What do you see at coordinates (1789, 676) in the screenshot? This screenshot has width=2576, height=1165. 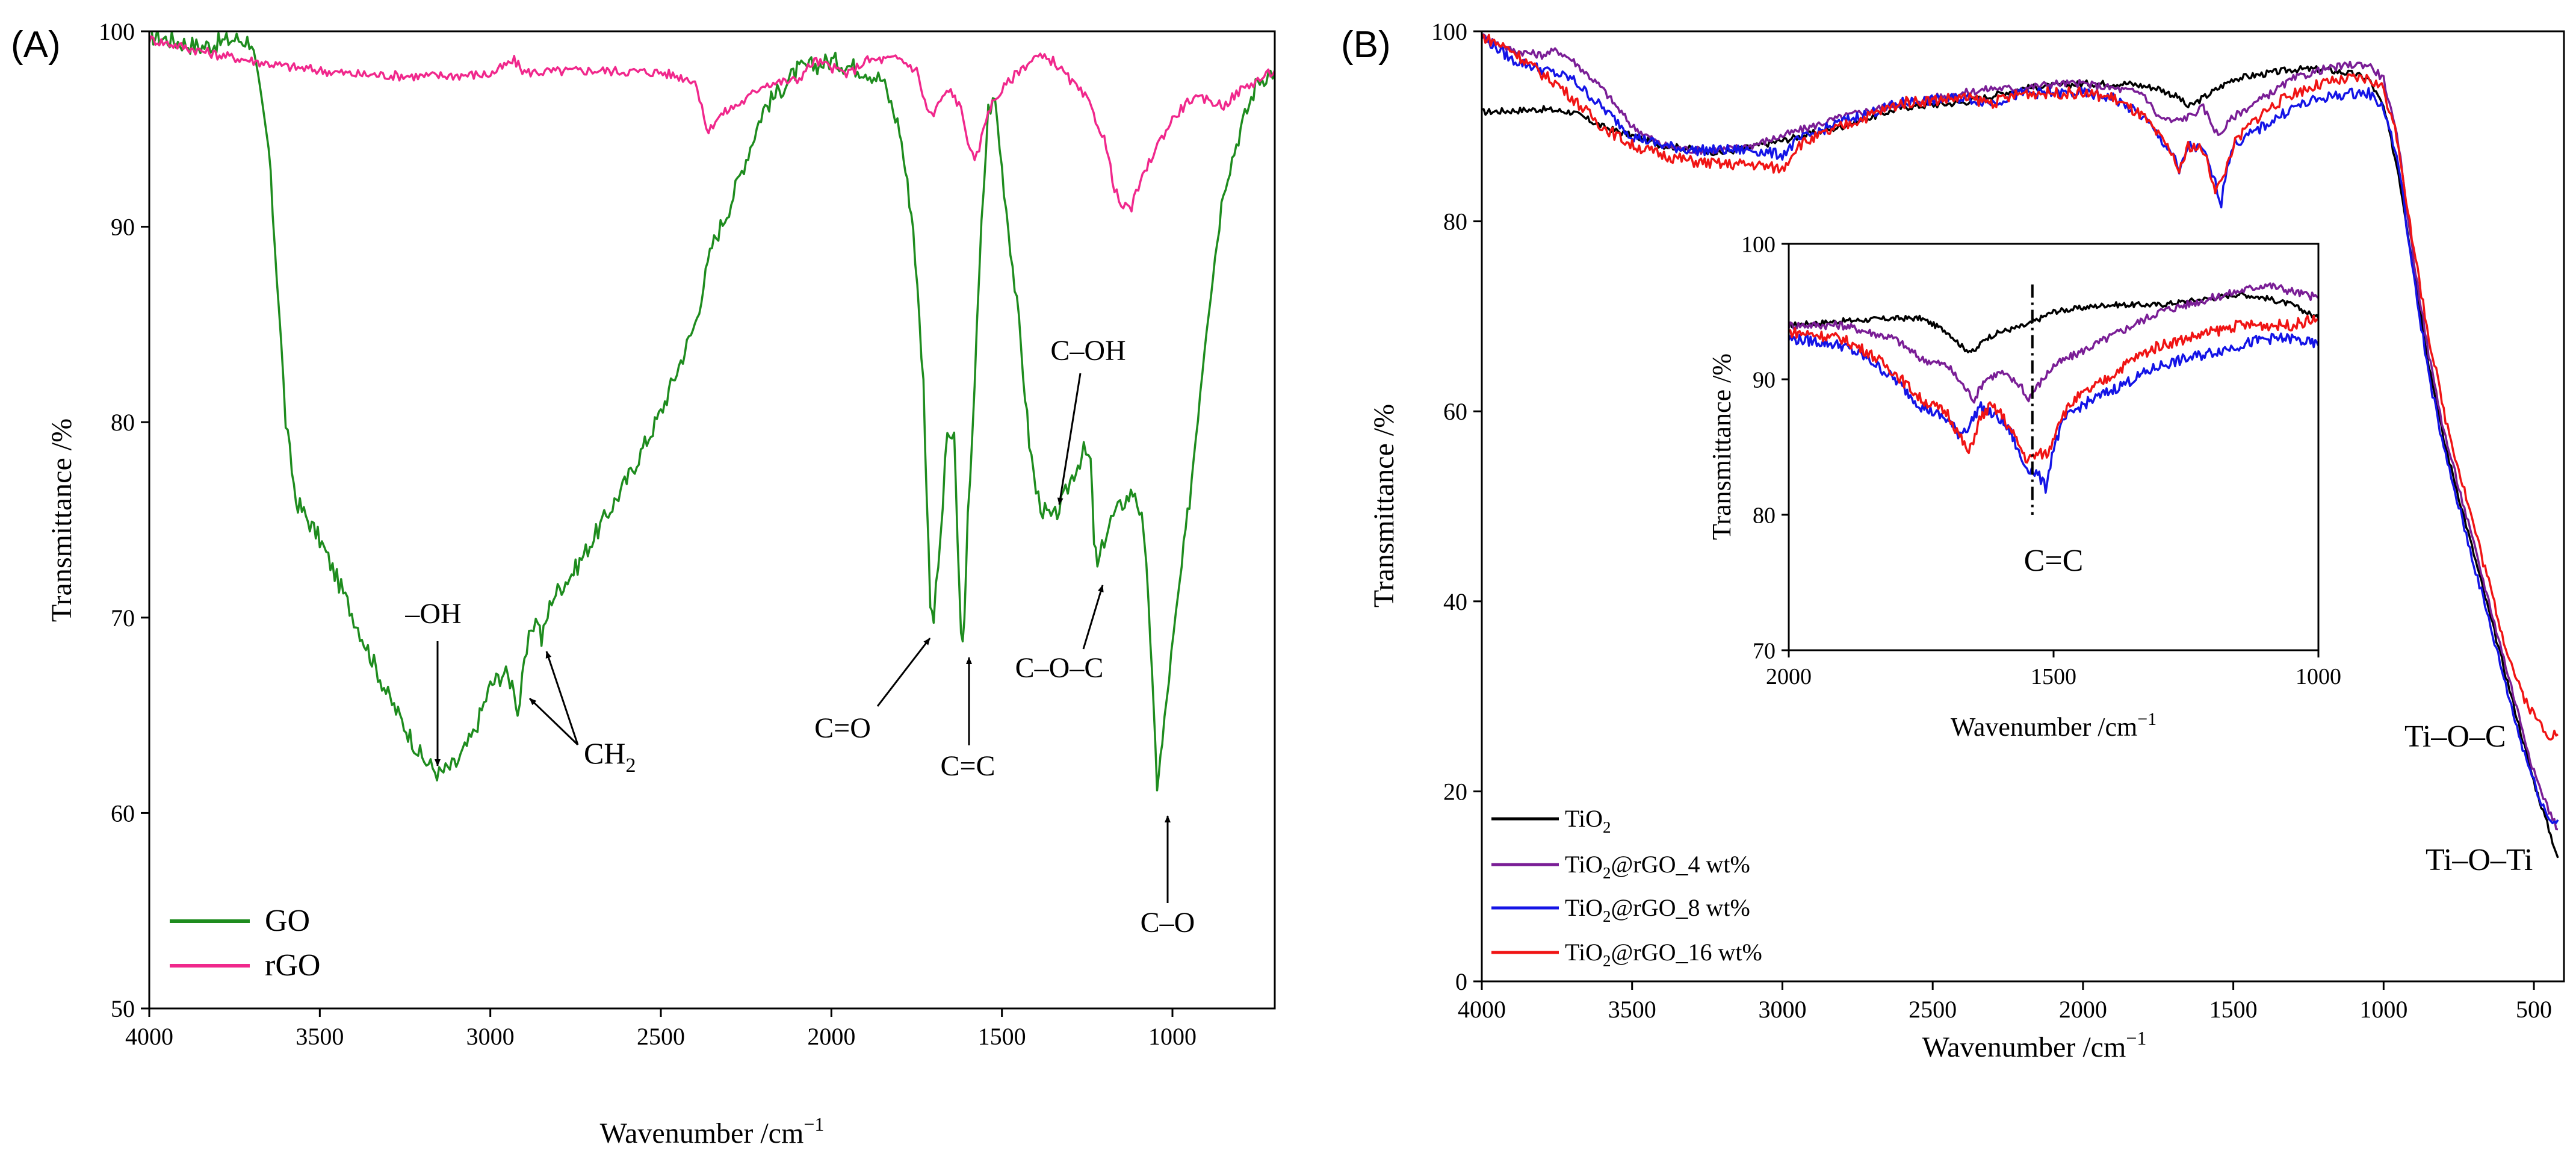 I see `inset-x-tick-label-2000: 2000` at bounding box center [1789, 676].